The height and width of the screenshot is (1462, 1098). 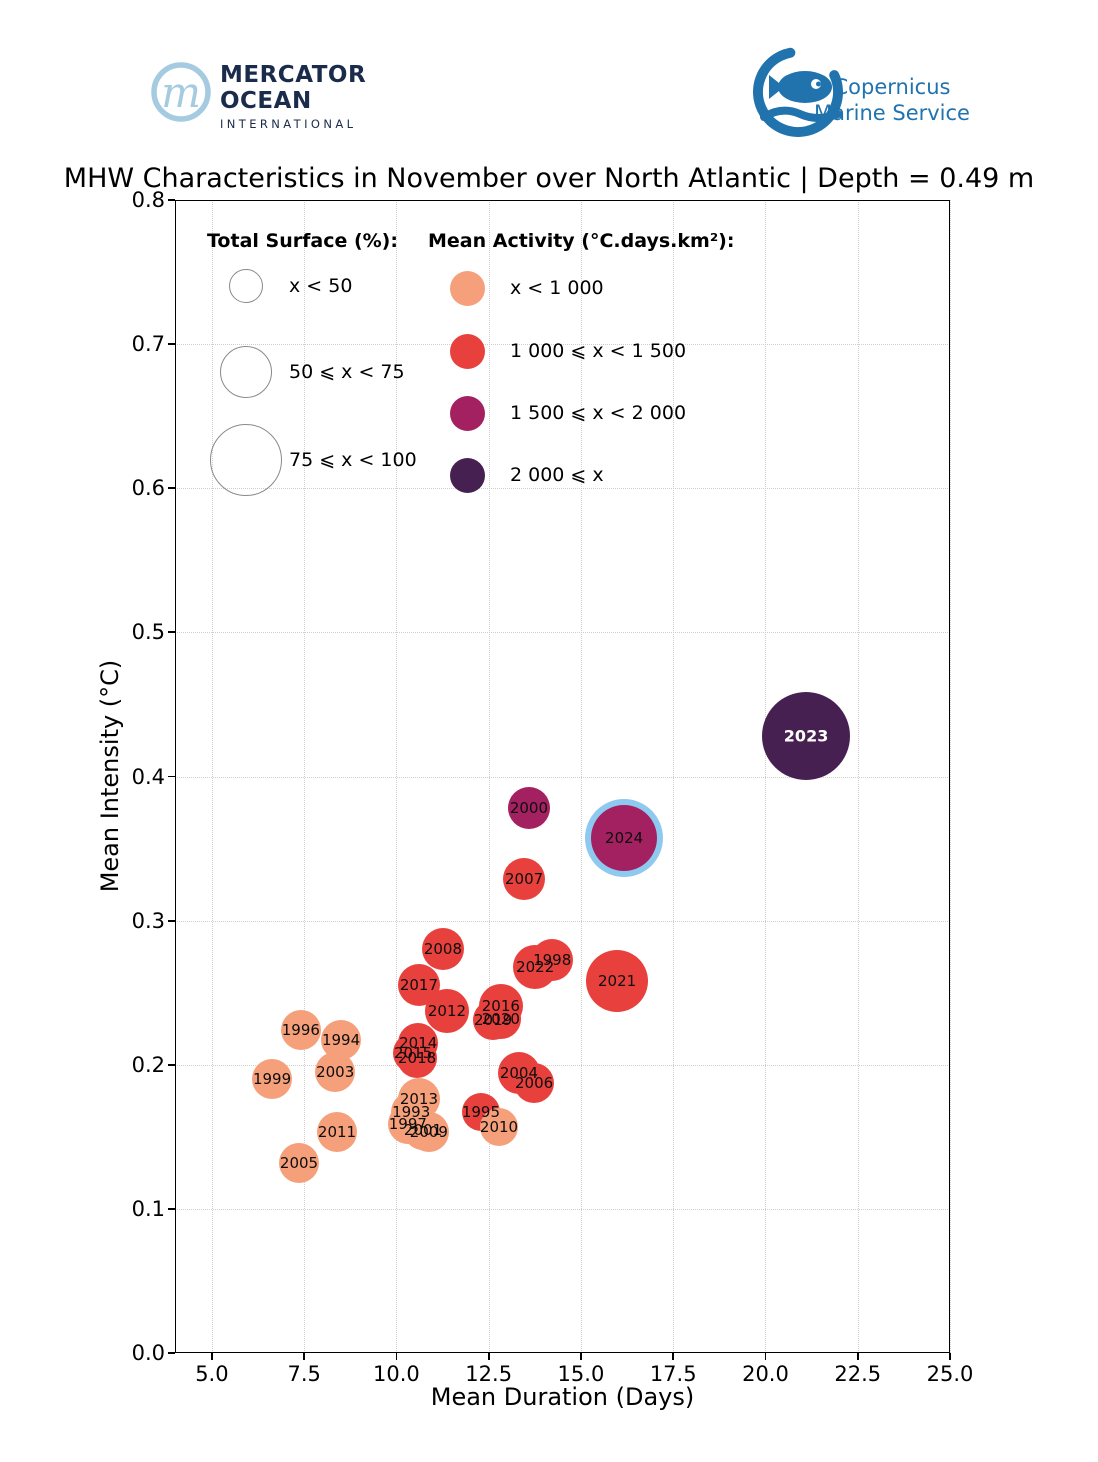 What do you see at coordinates (411, 1112) in the screenshot?
I see `bubble-label-1993: 1993` at bounding box center [411, 1112].